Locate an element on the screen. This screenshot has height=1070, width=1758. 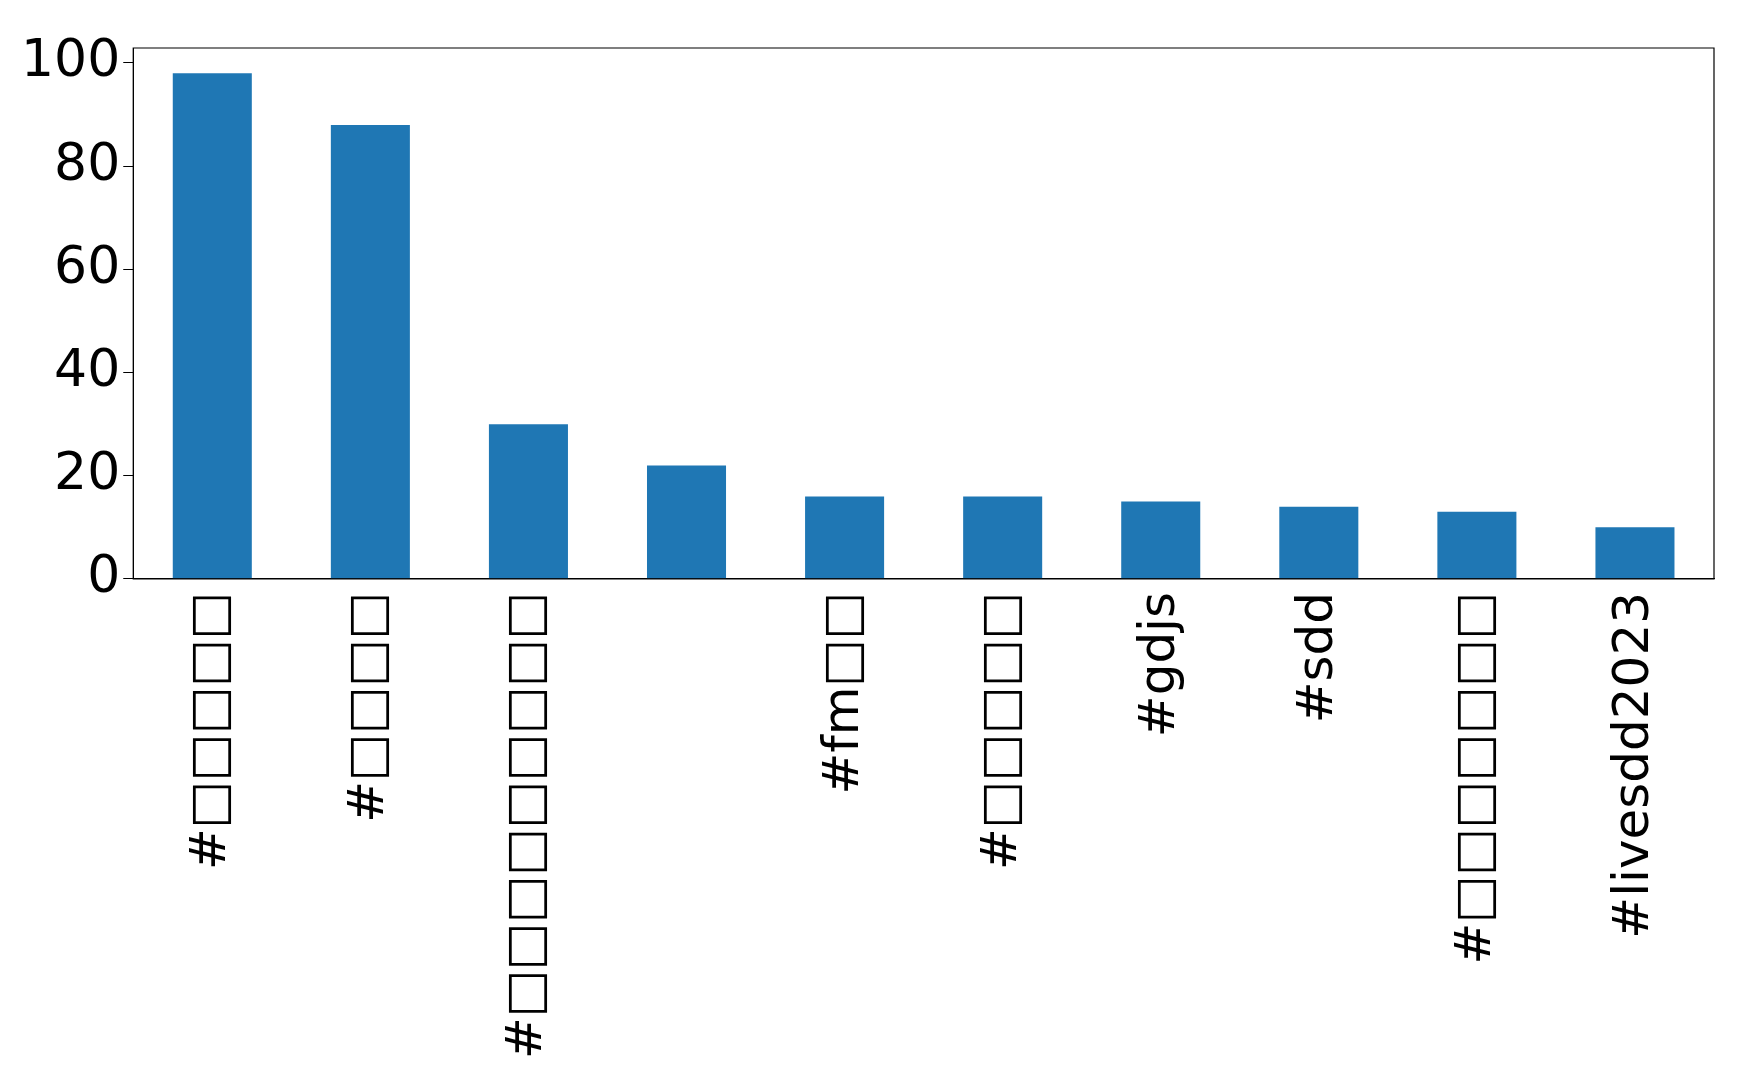
x-tick-label: #□□□□ is located at coordinates (366, 707).